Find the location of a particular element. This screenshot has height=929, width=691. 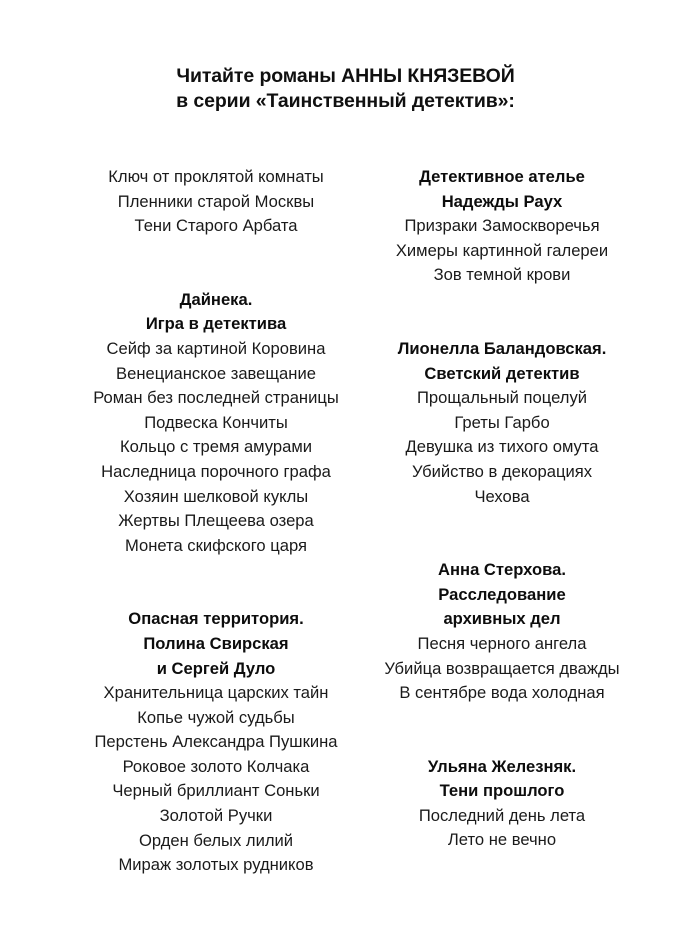

series-title-line: Лионелла Баландовская. is located at coordinates (502, 348).